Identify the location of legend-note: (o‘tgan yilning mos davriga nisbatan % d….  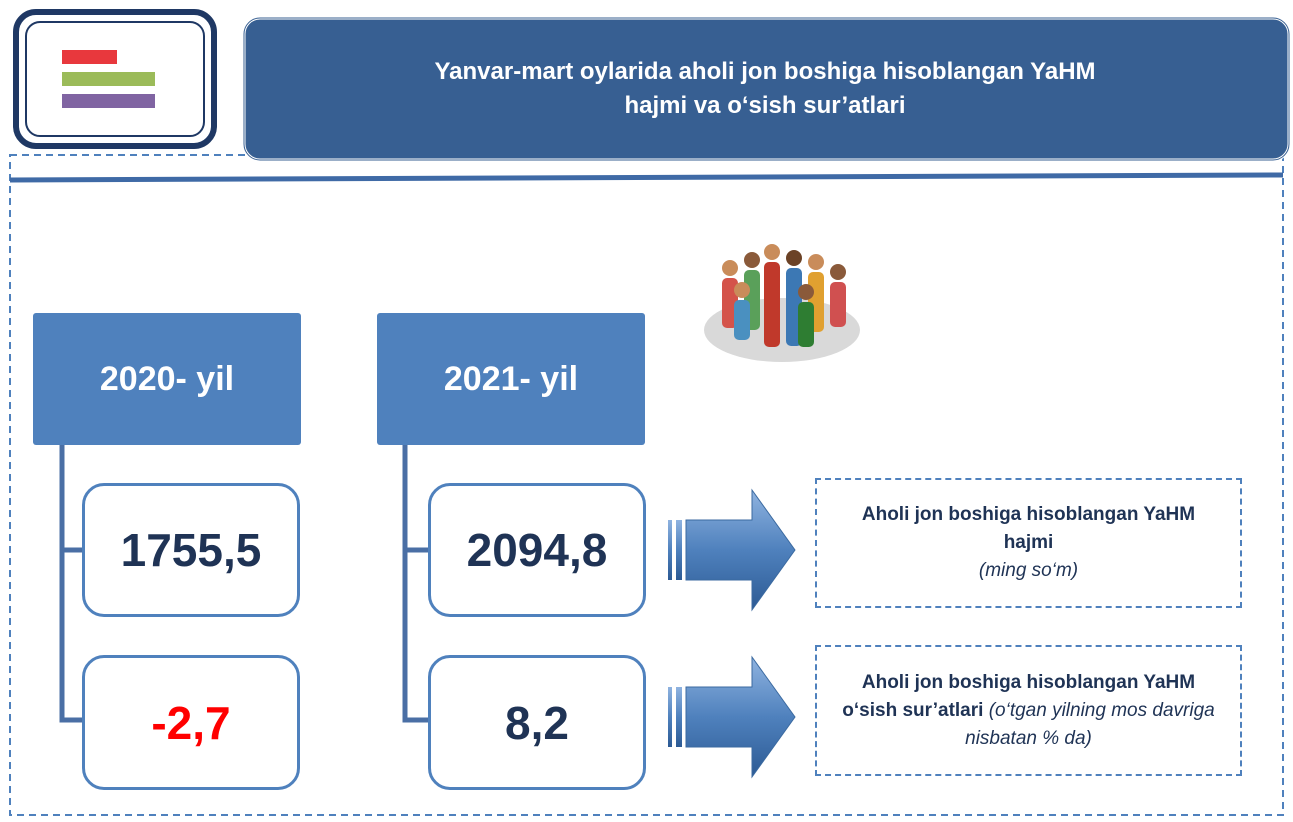
(1090, 724).